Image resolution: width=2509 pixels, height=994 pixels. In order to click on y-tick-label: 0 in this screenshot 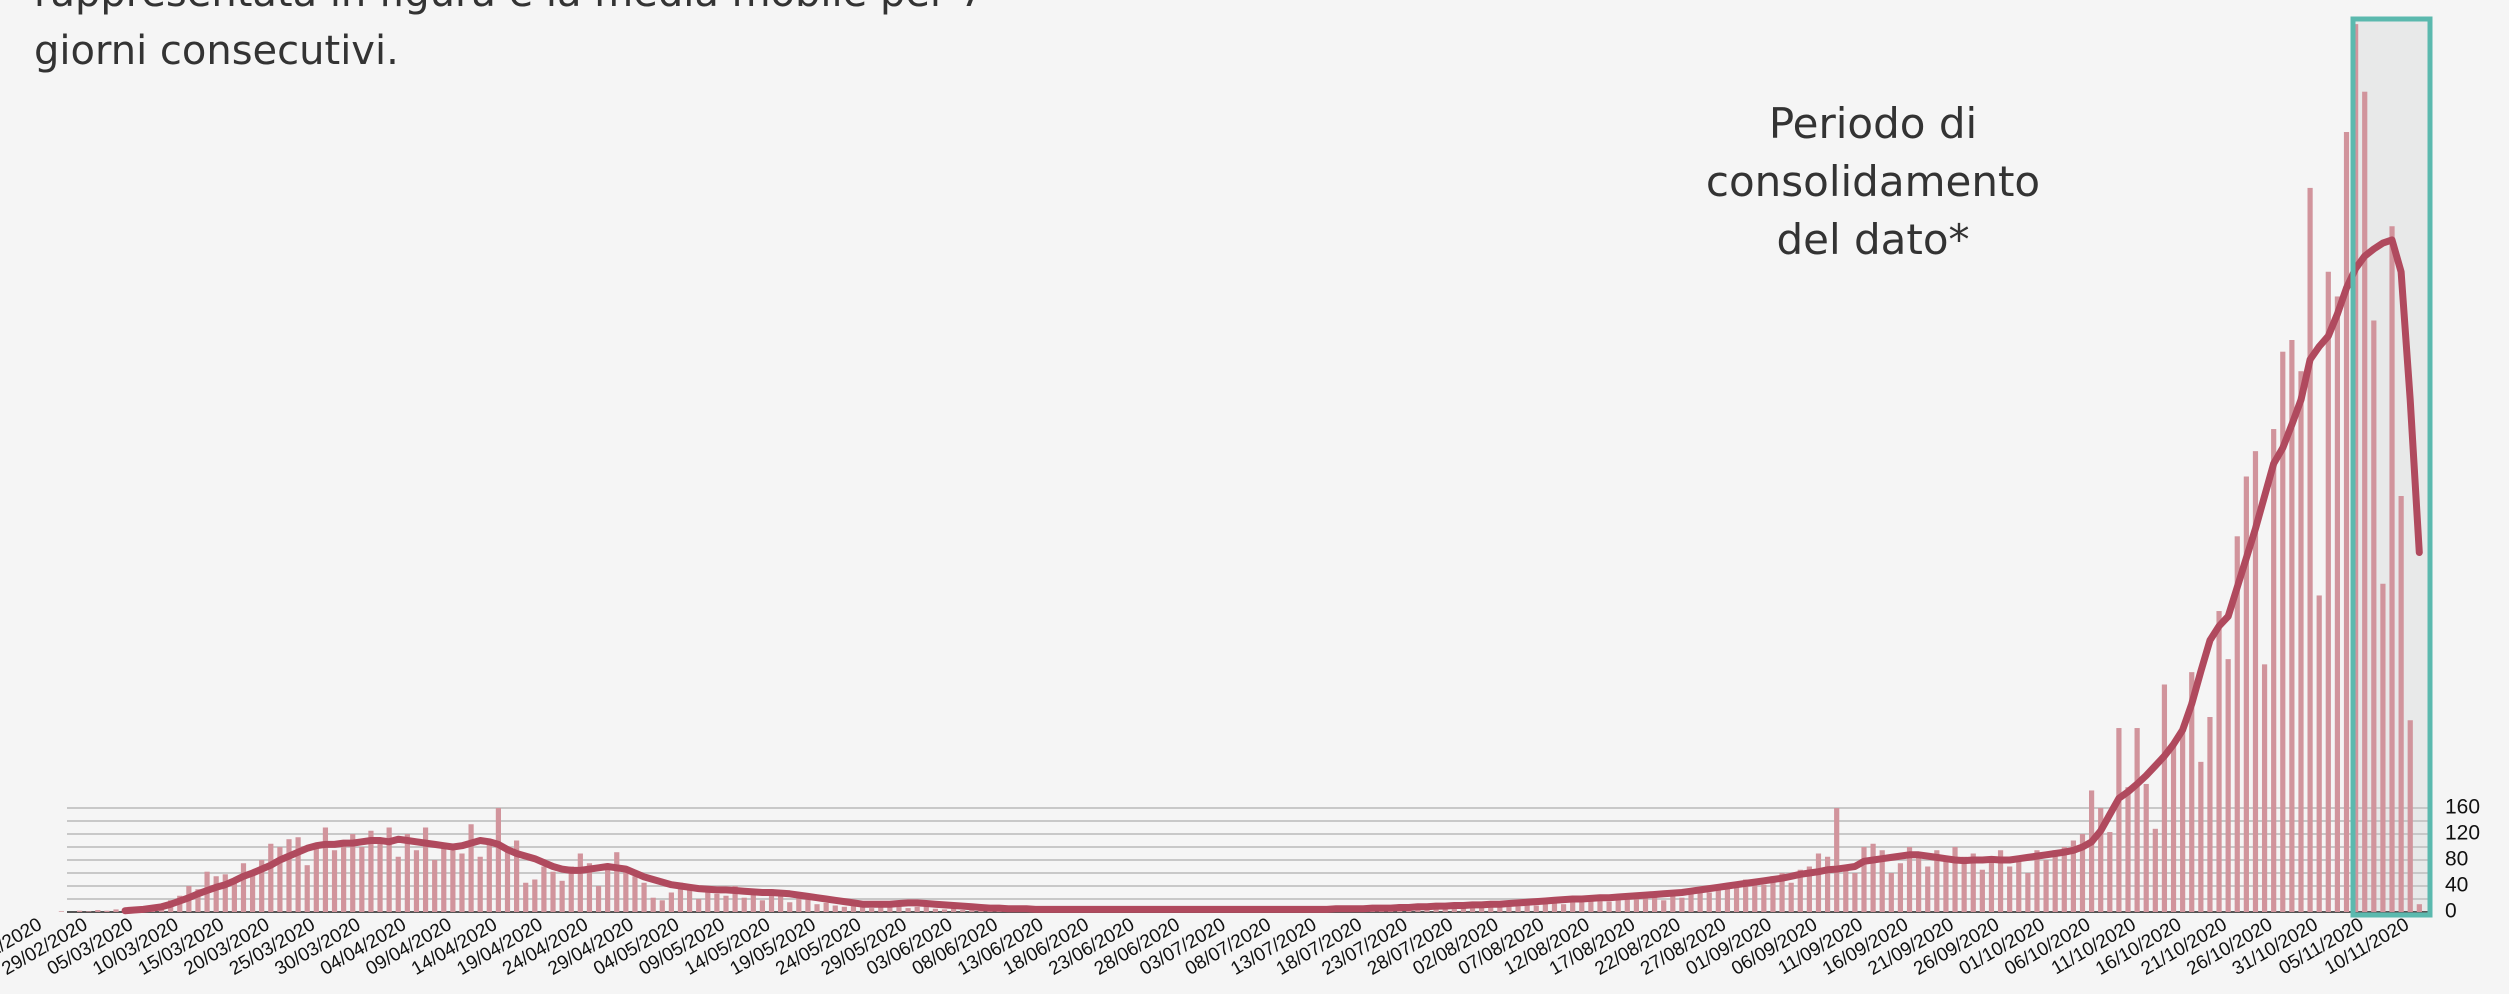, I will do `click(2451, 911)`.